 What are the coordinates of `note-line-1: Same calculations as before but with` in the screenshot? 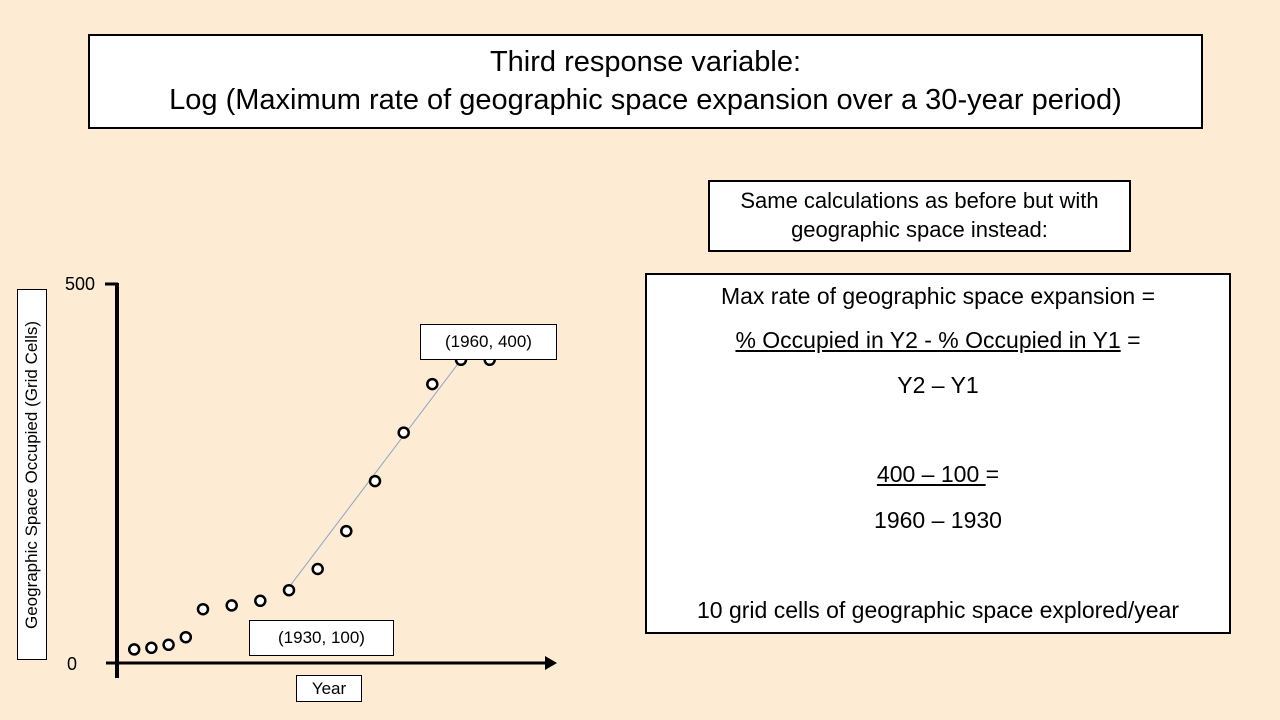 It's located at (919, 200).